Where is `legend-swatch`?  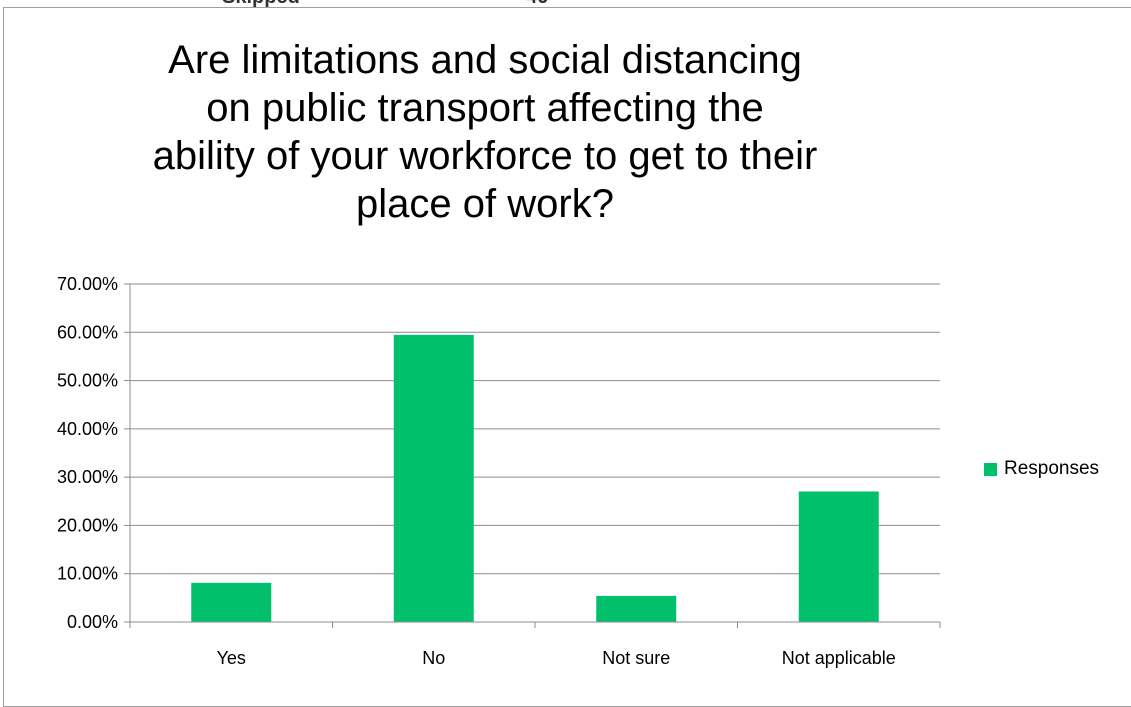
legend-swatch is located at coordinates (990, 469).